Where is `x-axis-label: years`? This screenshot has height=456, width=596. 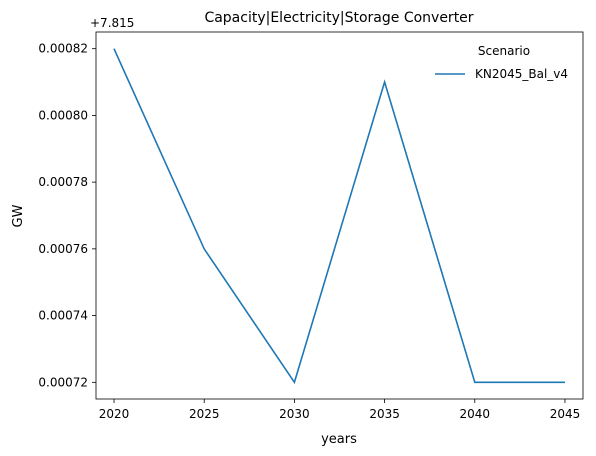 x-axis-label: years is located at coordinates (339, 439).